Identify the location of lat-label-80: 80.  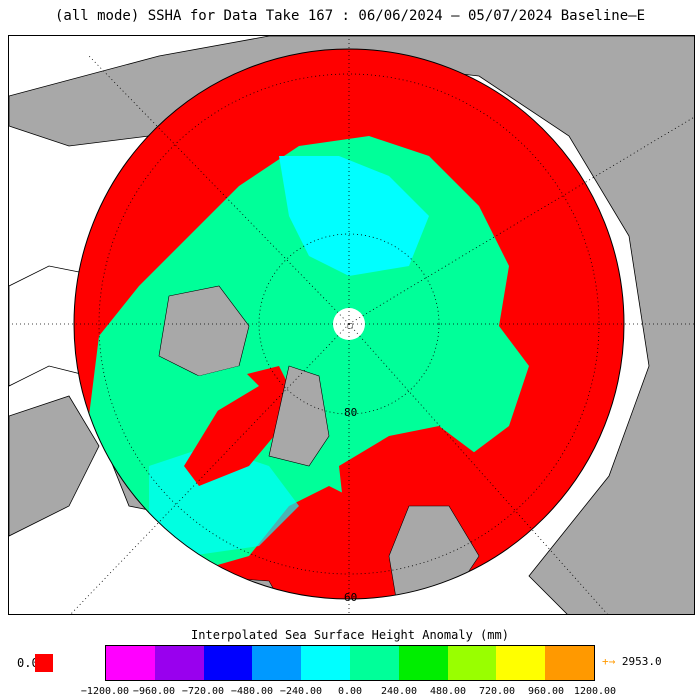
(350, 412).